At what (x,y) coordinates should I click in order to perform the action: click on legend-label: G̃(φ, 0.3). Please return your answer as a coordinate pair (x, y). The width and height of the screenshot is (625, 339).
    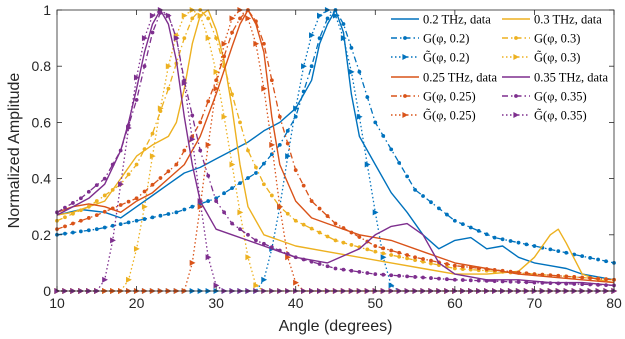
    Looking at the image, I should click on (557, 57).